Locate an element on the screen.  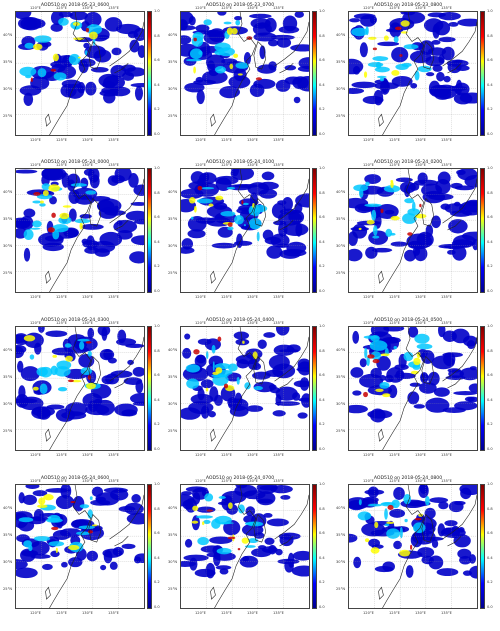
colorbar-tick: 1.0 is located at coordinates (490, 326).